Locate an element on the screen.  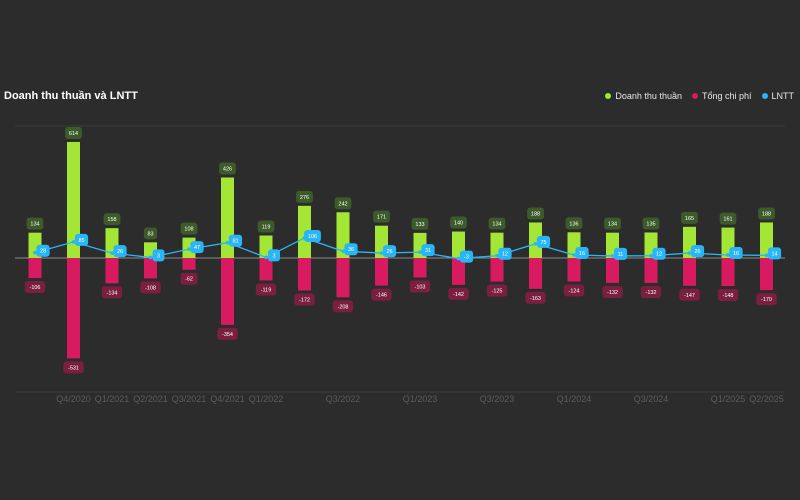
cost-label: -108 is located at coordinates (150, 288).